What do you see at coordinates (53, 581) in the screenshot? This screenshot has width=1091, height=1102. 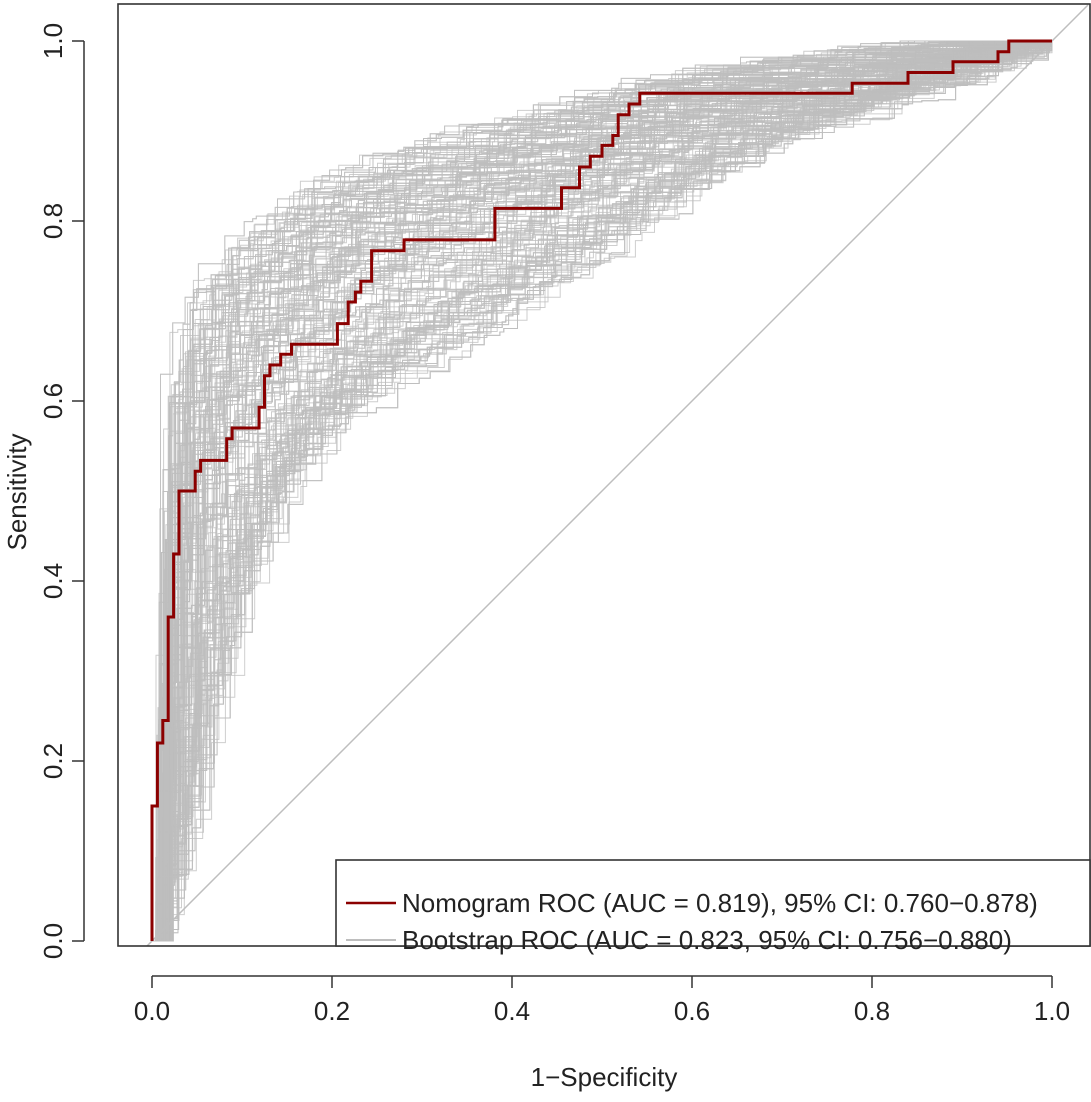 I see `y-tick-label: 0.4` at bounding box center [53, 581].